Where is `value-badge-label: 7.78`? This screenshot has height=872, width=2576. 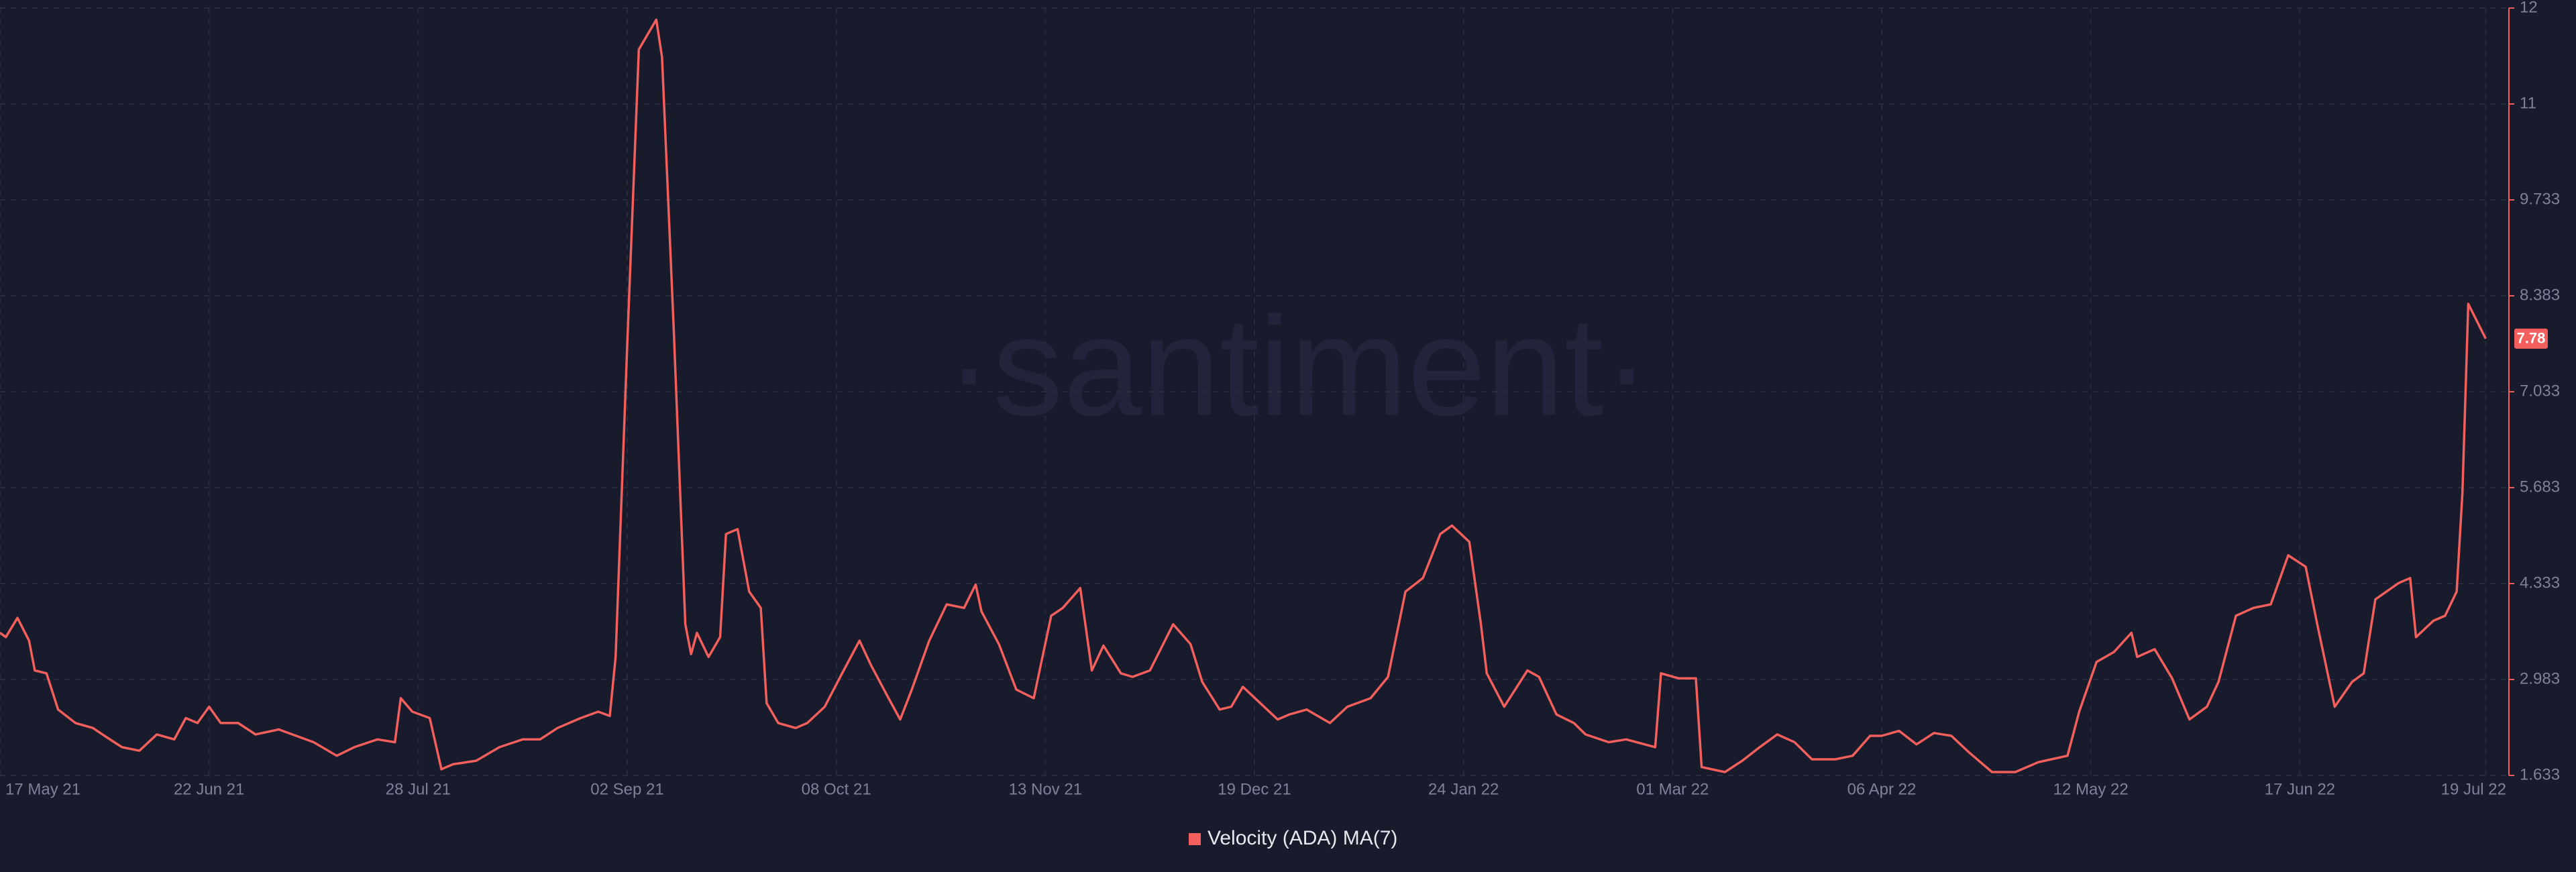
value-badge-label: 7.78 is located at coordinates (2531, 338).